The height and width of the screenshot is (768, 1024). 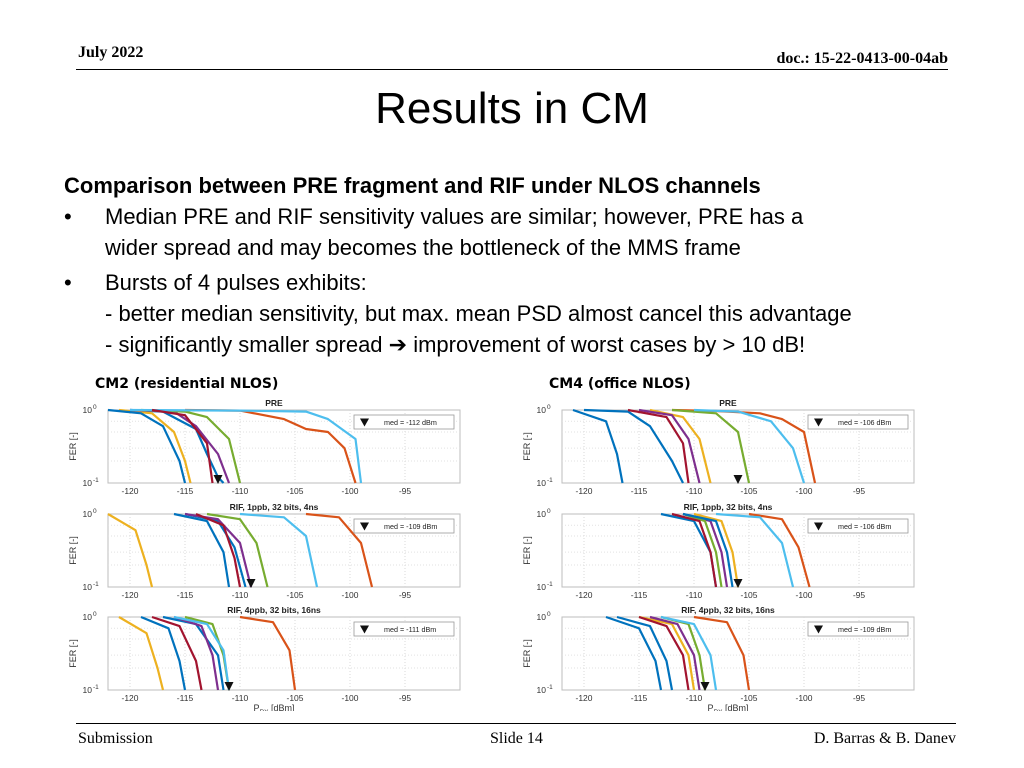 What do you see at coordinates (115, 738) in the screenshot?
I see `footer-submission: Submission` at bounding box center [115, 738].